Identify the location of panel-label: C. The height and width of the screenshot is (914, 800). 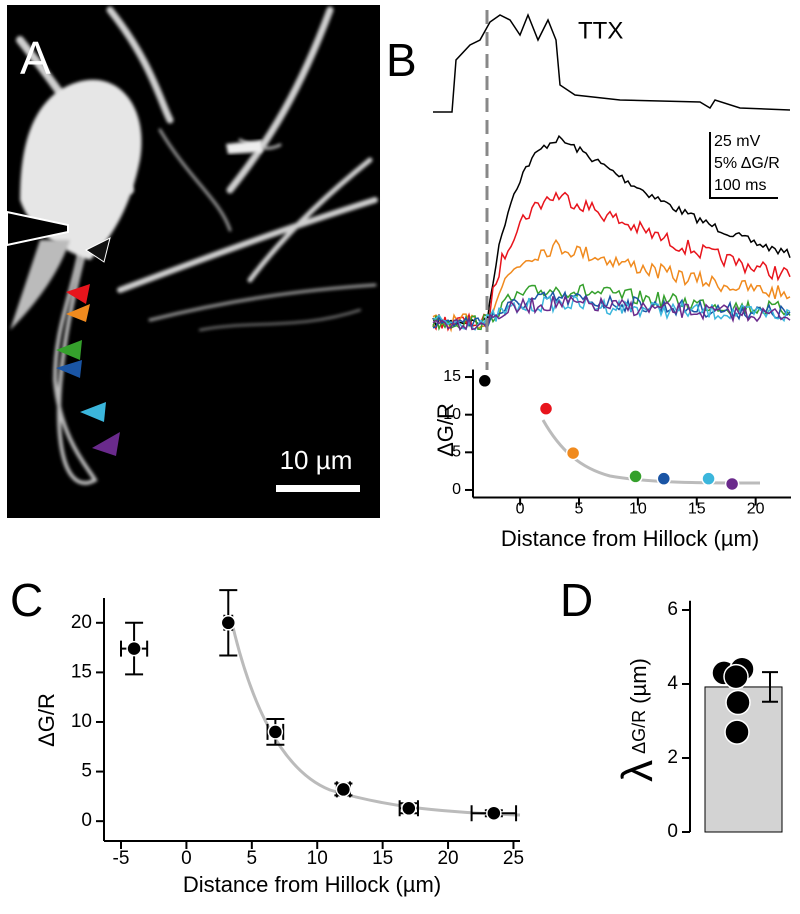
(26, 600).